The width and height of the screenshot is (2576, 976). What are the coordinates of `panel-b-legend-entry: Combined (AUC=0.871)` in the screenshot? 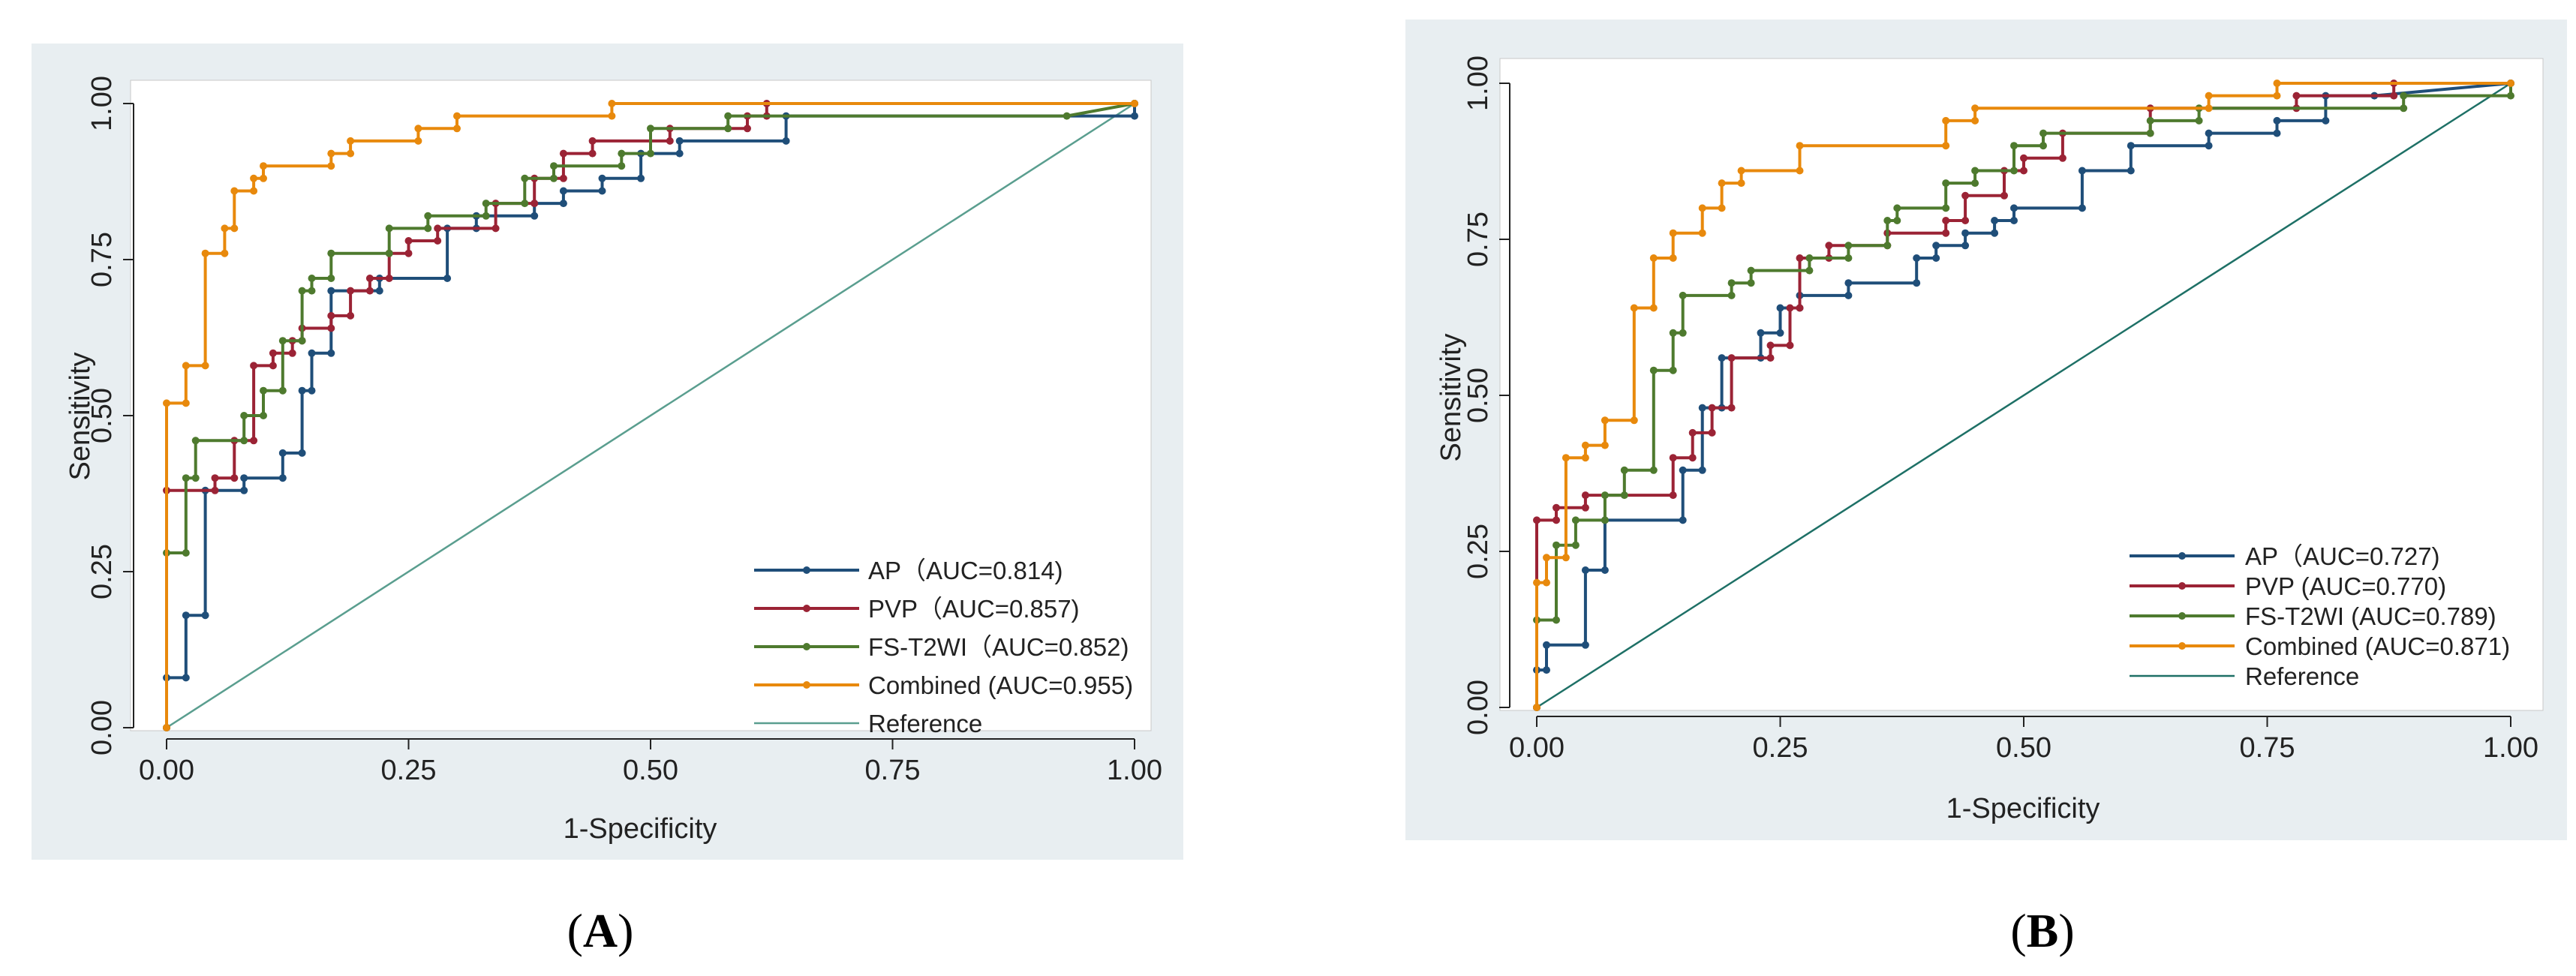 It's located at (2320, 646).